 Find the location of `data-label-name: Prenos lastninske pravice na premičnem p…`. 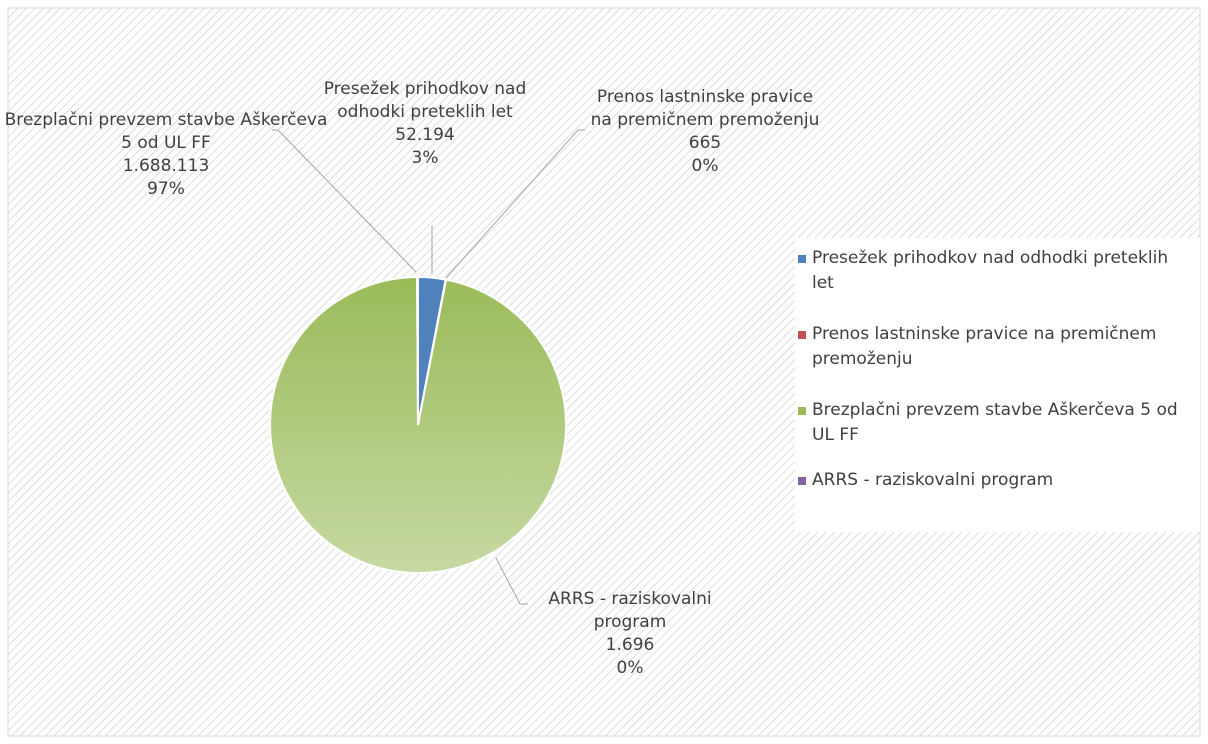

data-label-name: Prenos lastninske pravice na premičnem p… is located at coordinates (705, 108).